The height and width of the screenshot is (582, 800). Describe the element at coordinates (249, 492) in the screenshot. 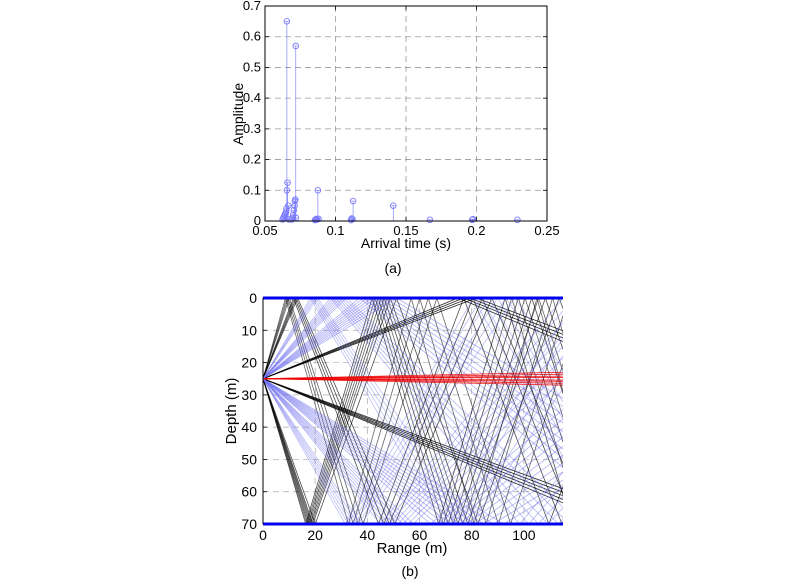

I see `y-tick-label: 60` at that location.